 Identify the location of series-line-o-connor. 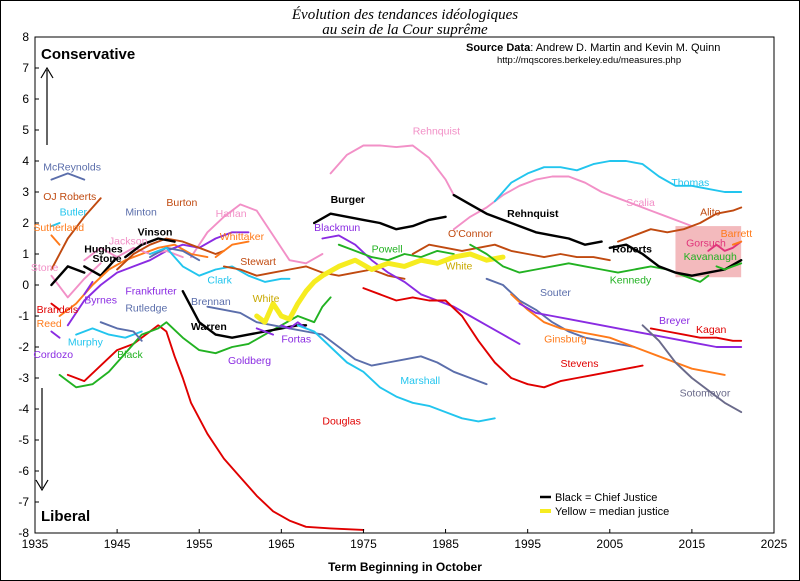
(511, 252).